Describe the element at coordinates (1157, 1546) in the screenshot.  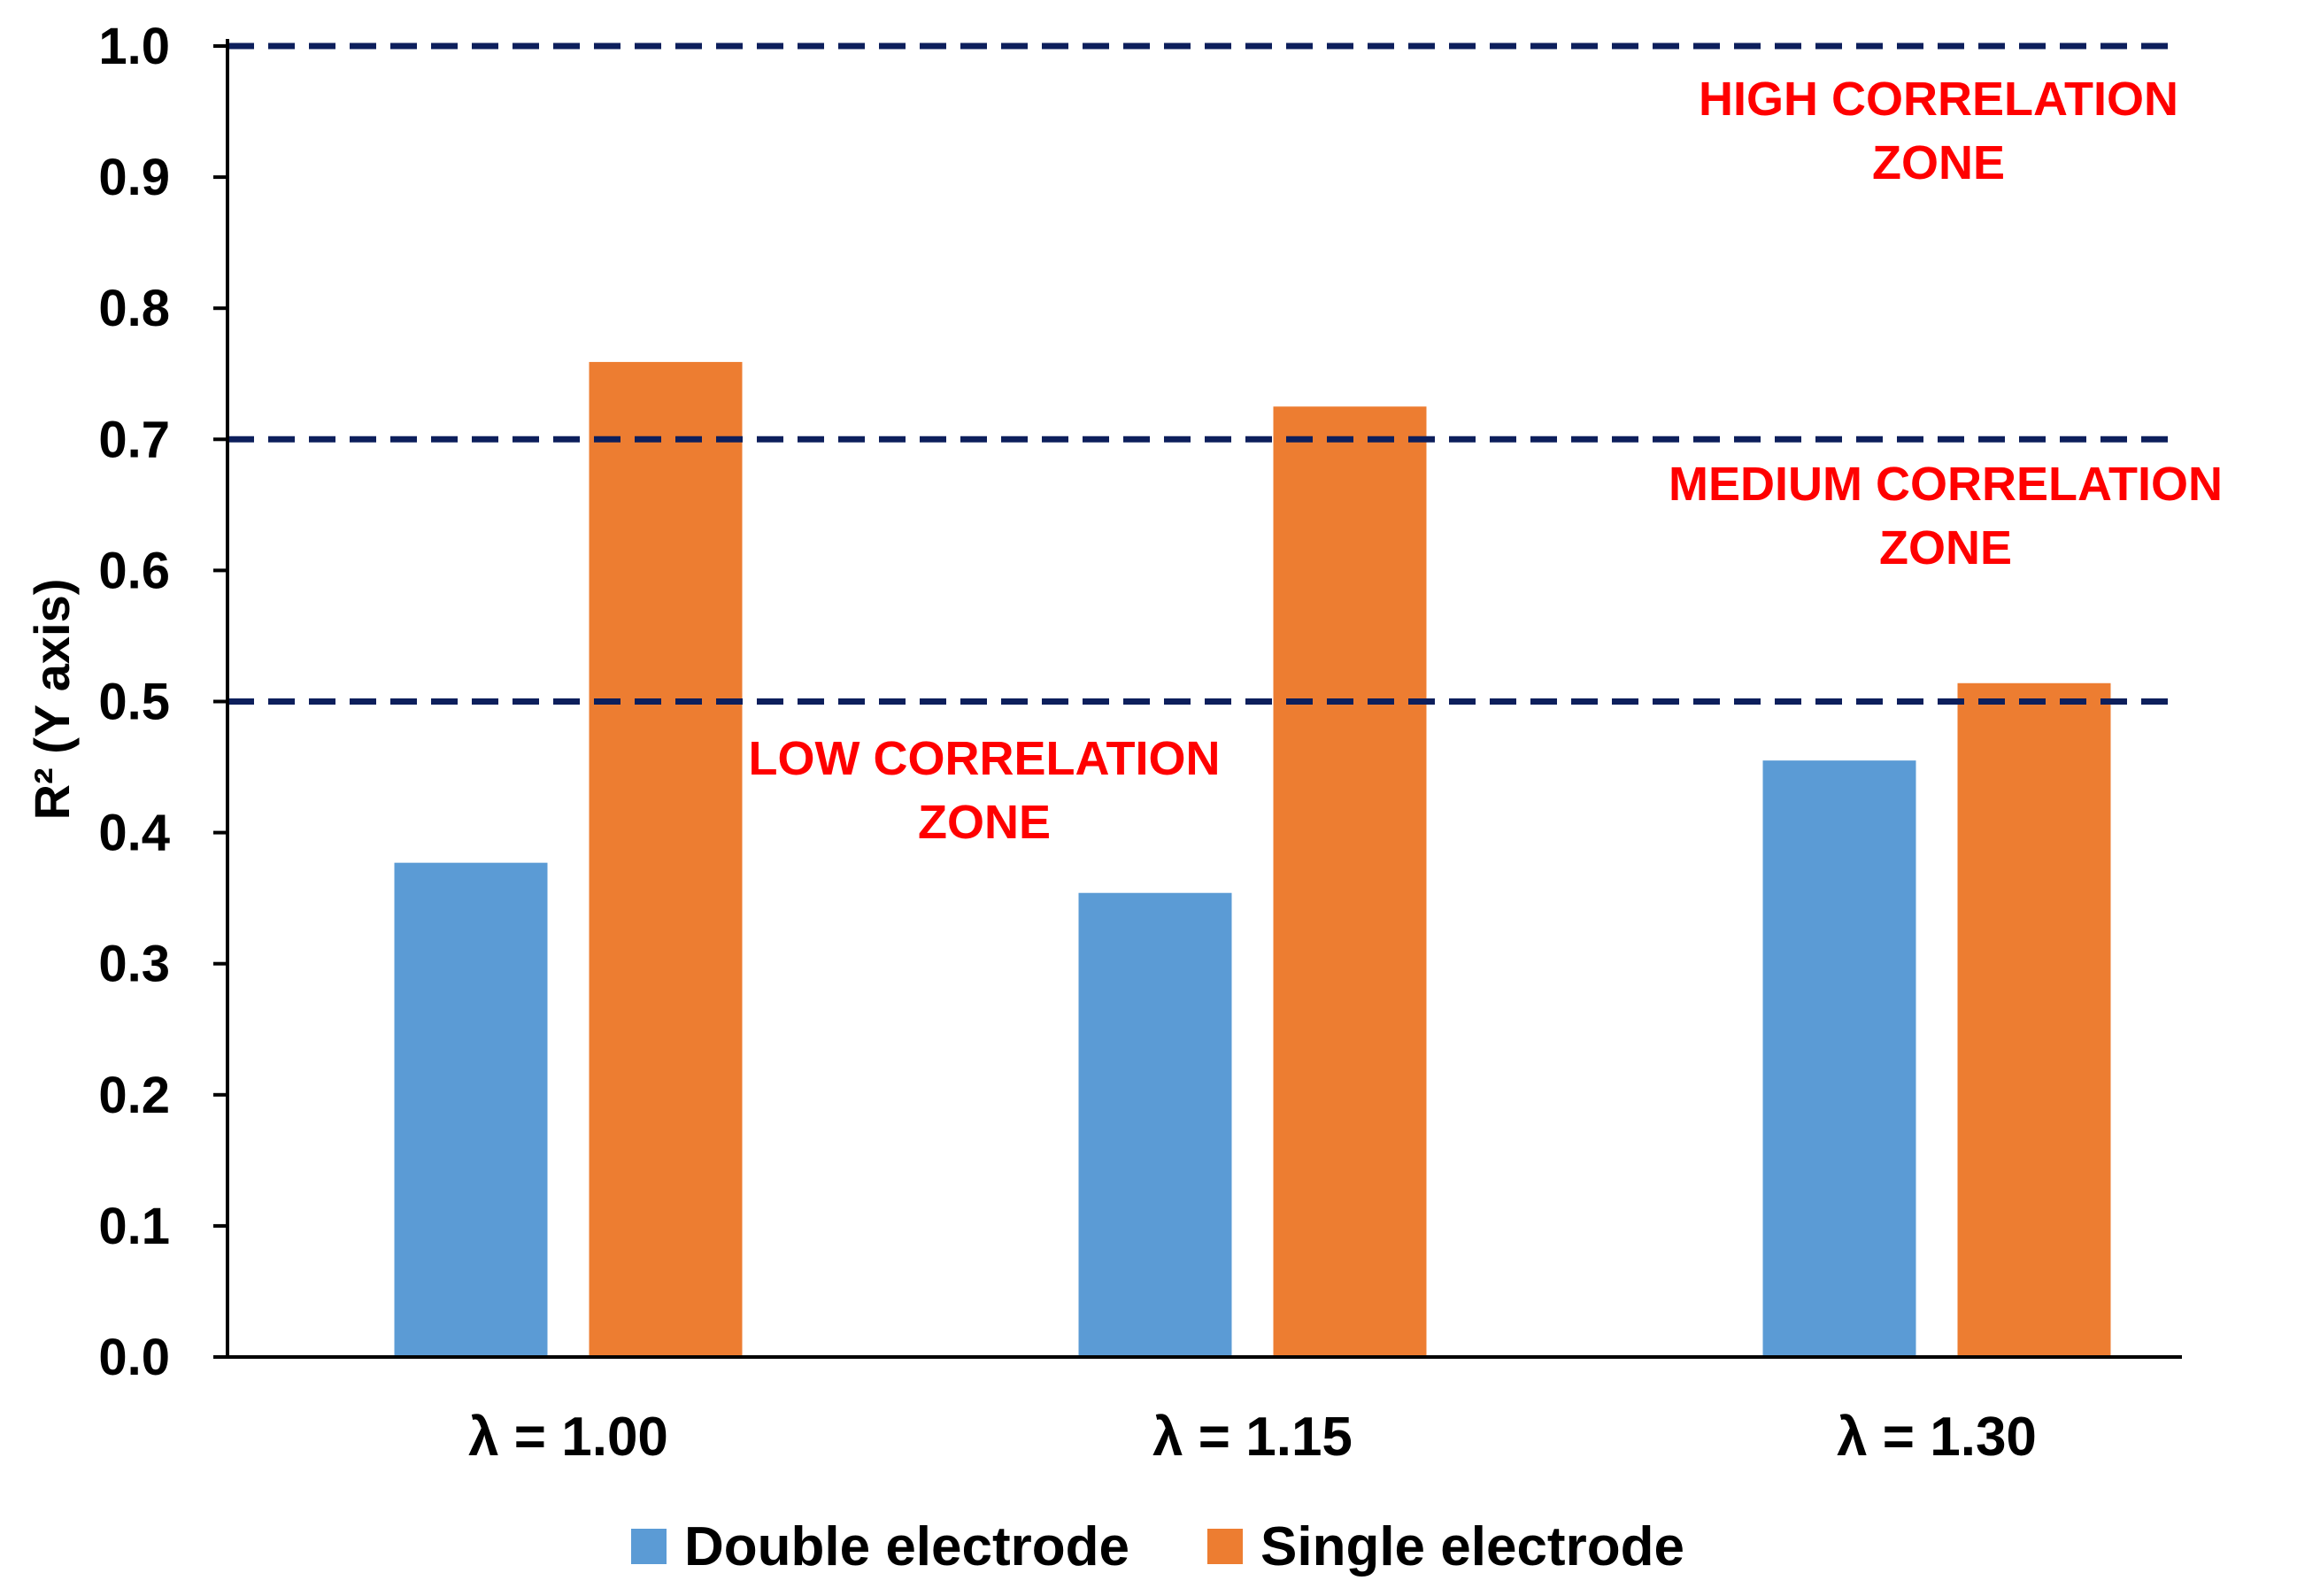
I see `legend: Double electrode Single electrode` at that location.